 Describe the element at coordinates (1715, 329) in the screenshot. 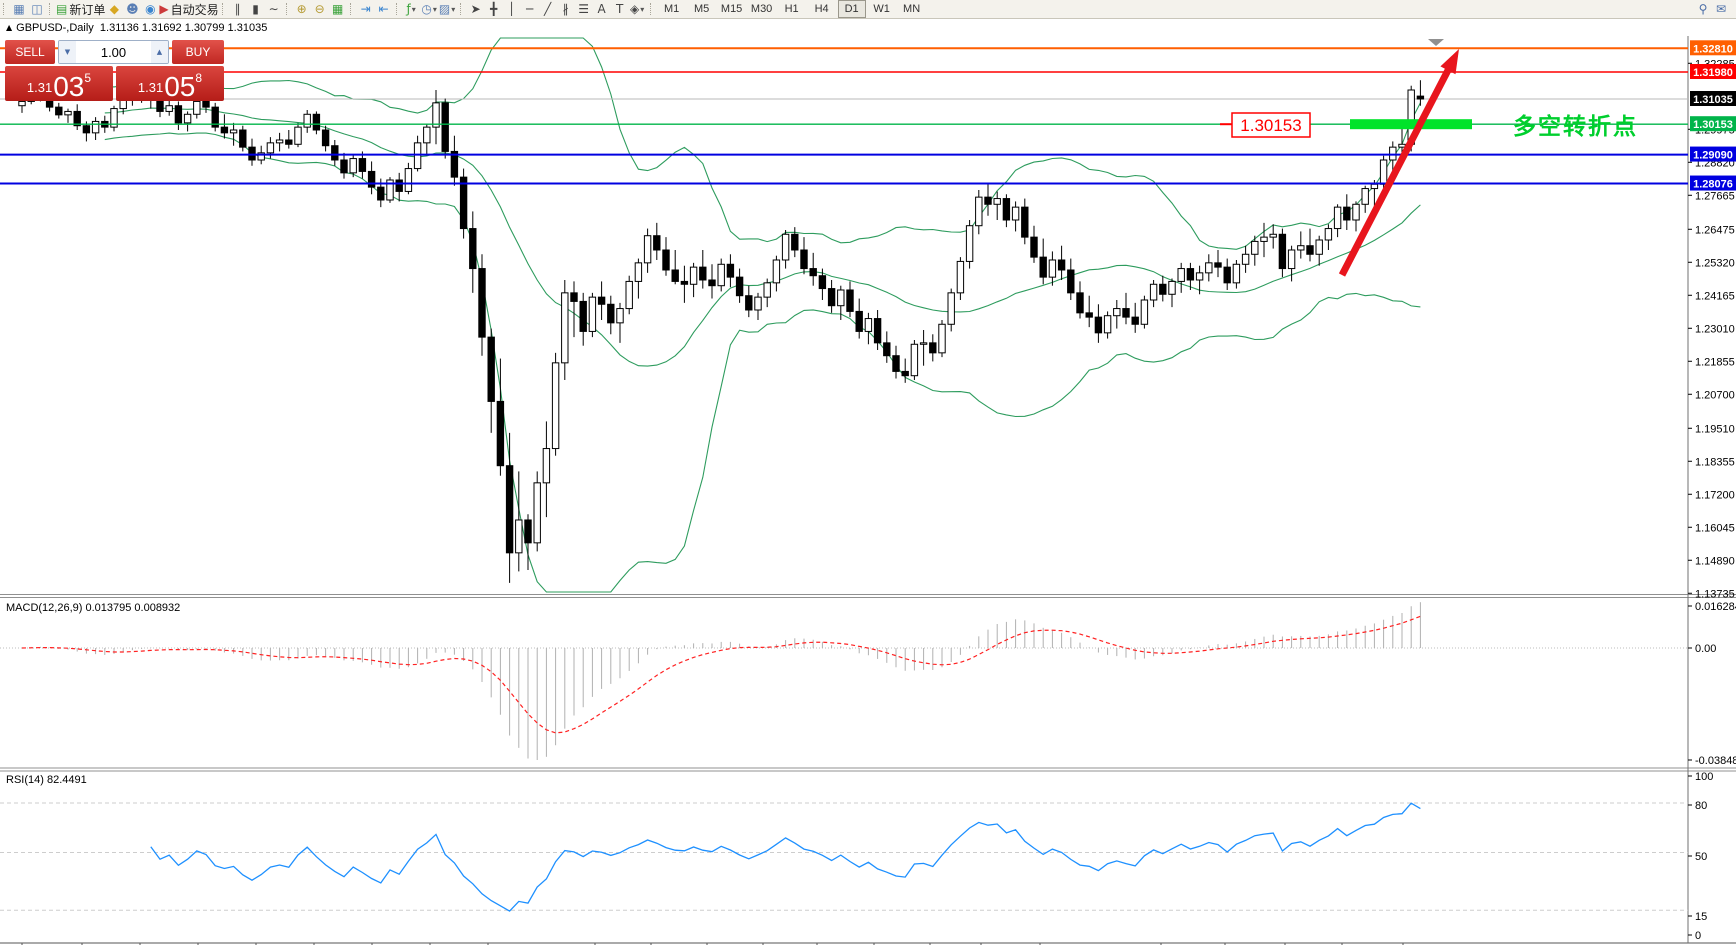

I see `svg-text: 1.23010` at that location.